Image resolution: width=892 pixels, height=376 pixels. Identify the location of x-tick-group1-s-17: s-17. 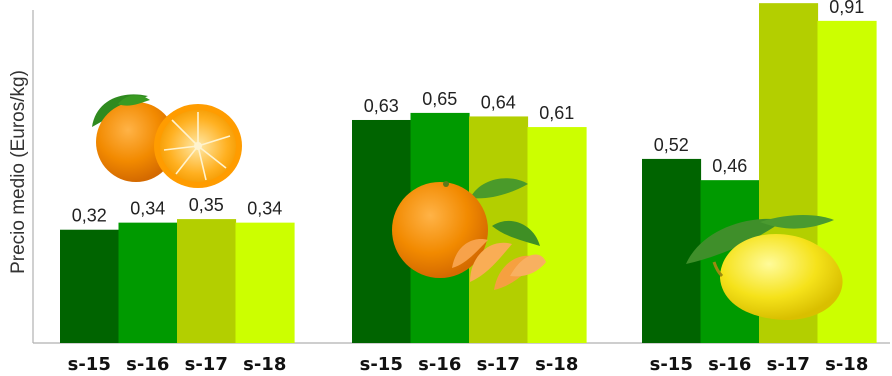
(206, 364).